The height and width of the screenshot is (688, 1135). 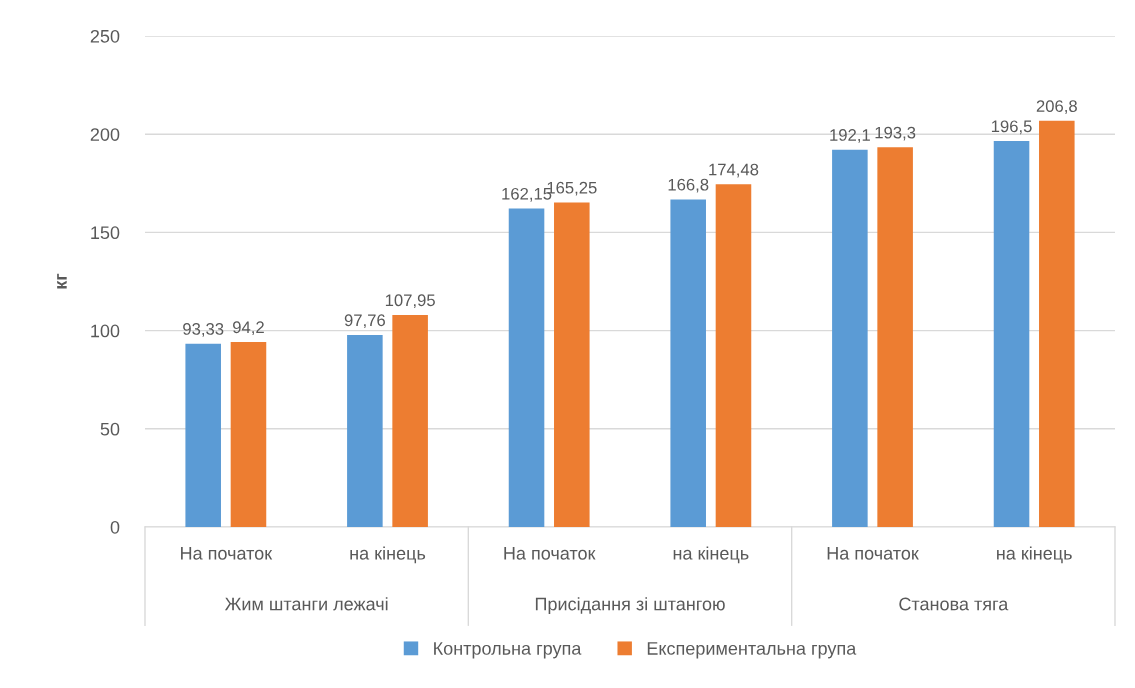 I want to click on text: Присідання зі штангою, so click(x=630, y=605).